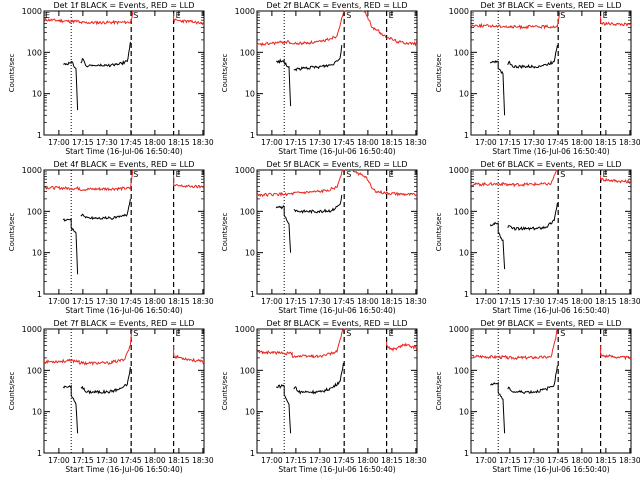  Describe the element at coordinates (550, 5) in the screenshot. I see `panel-title: Det 3f BLACK = Events, RED = LLD` at that location.